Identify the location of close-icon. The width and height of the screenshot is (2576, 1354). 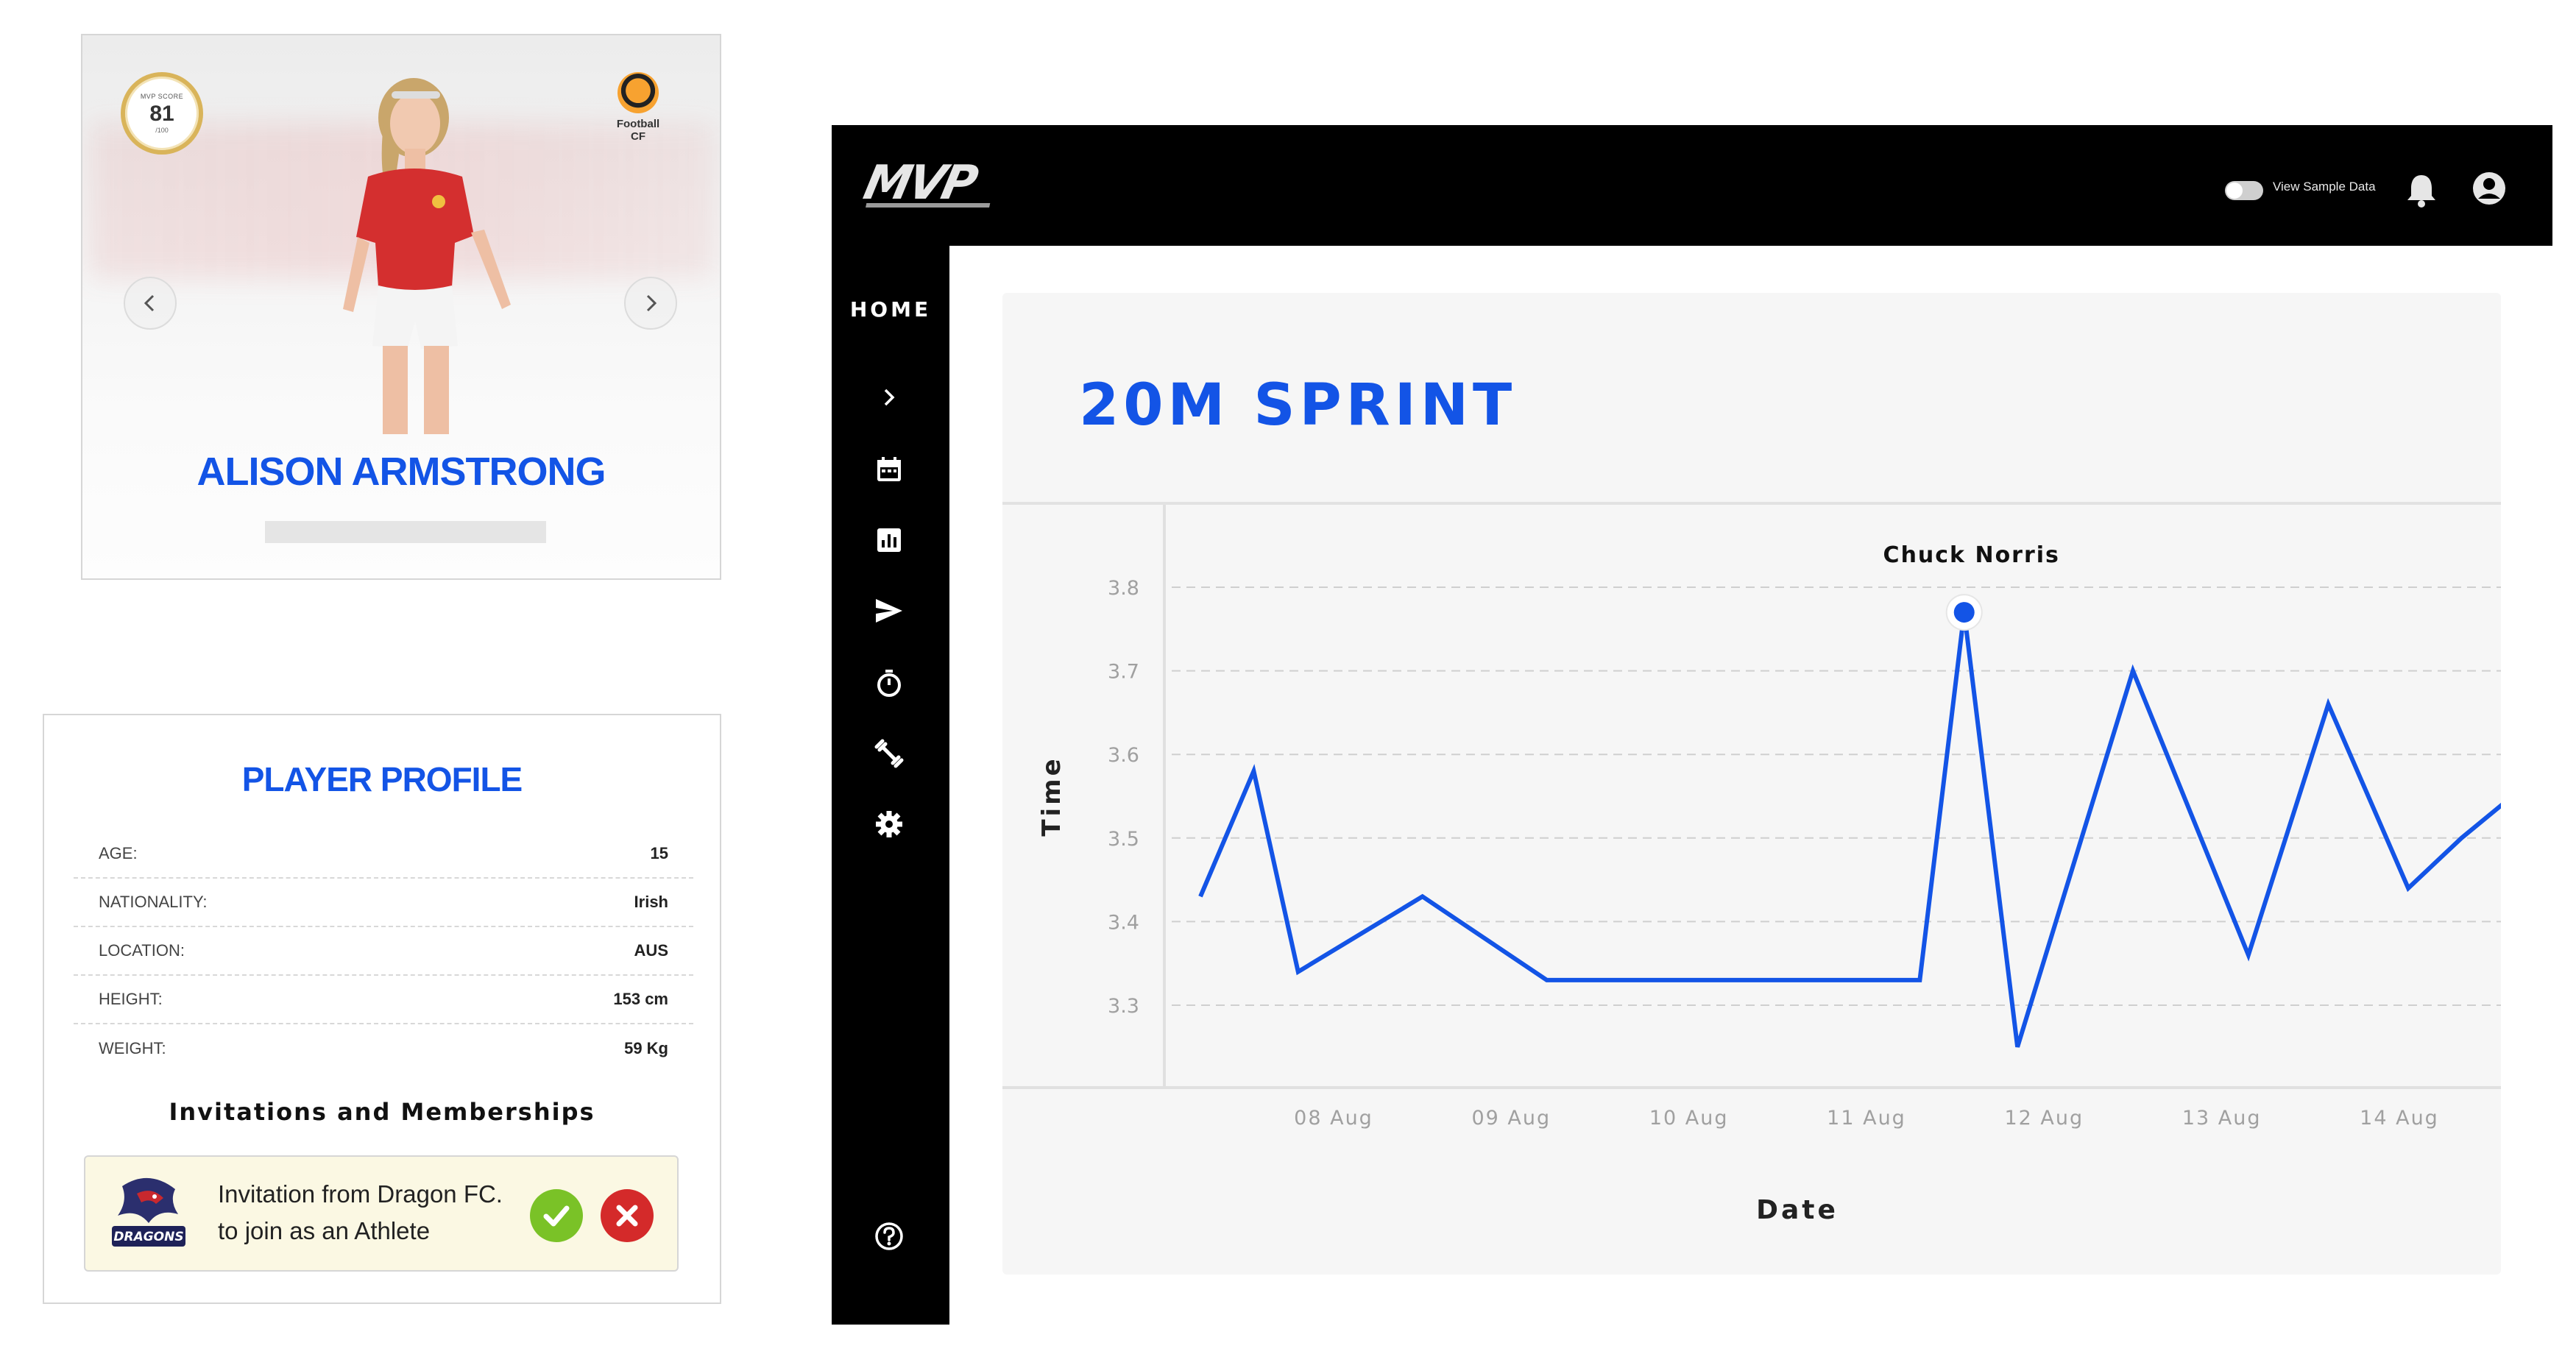
(627, 1216).